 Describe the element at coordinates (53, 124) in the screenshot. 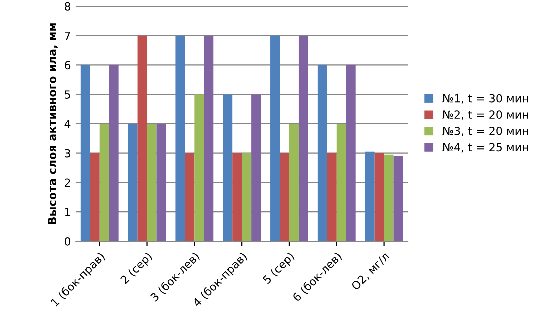

I see `y-axis-title: Высота слоя активного ила, мм` at that location.